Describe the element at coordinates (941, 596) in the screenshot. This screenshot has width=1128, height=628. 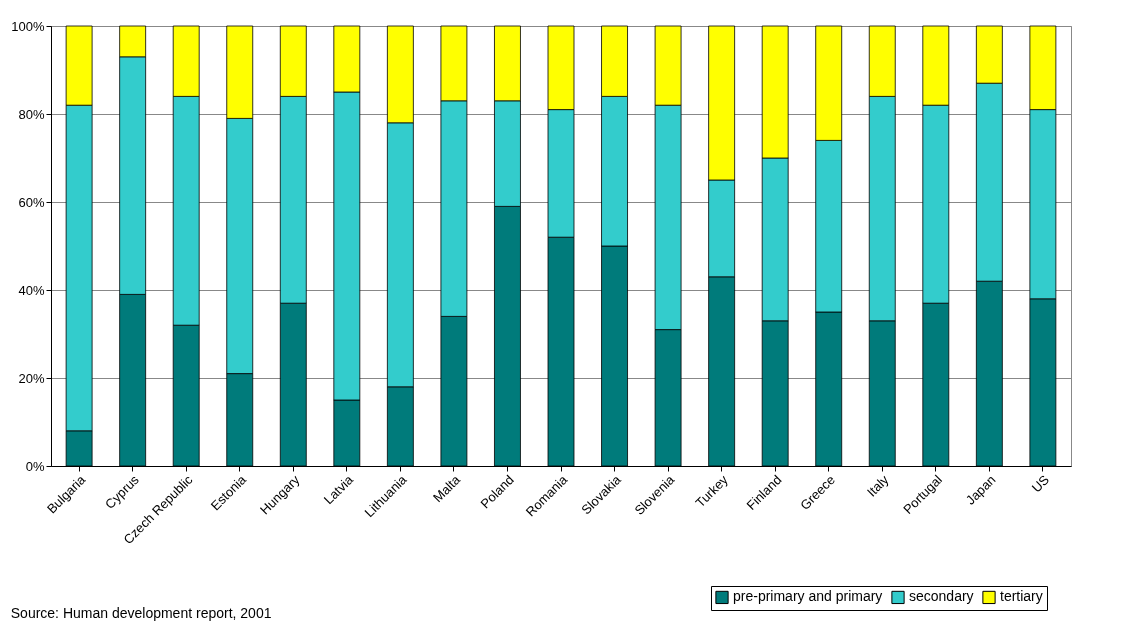
I see `legend-label: secondary` at that location.